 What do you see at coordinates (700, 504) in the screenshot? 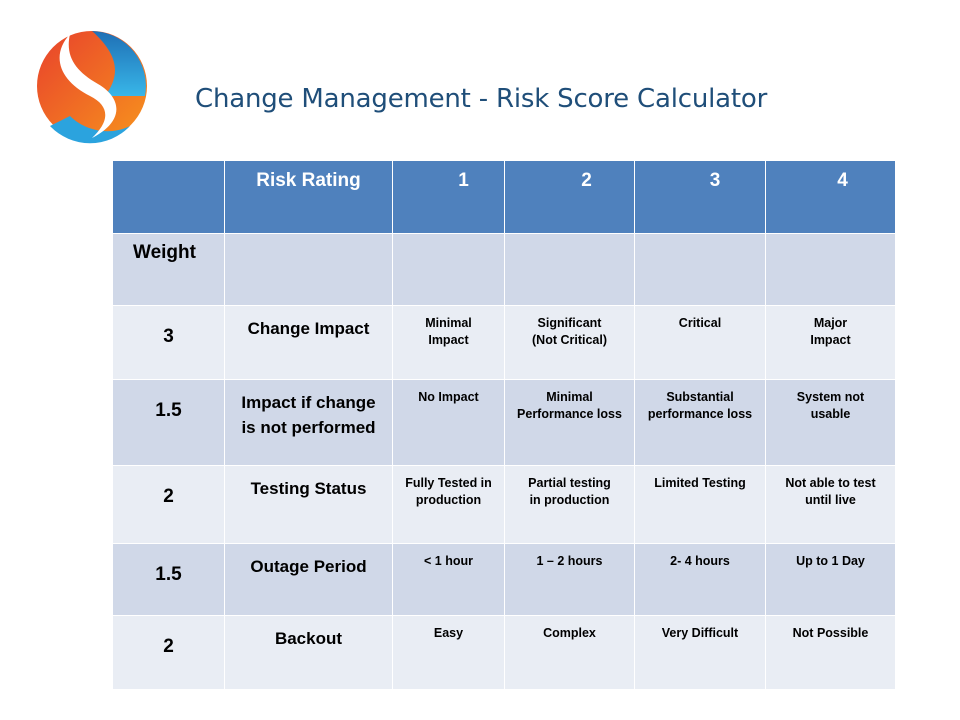
I see `level-cell: Limited Testing` at bounding box center [700, 504].